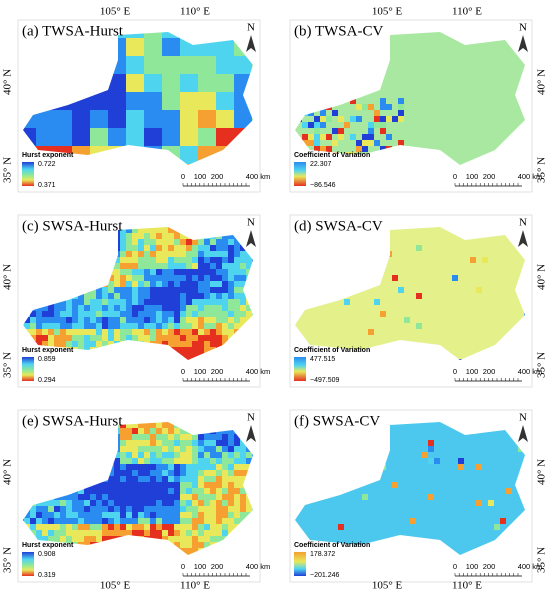  I want to click on latitude-label: 35° N, so click(8, 365).